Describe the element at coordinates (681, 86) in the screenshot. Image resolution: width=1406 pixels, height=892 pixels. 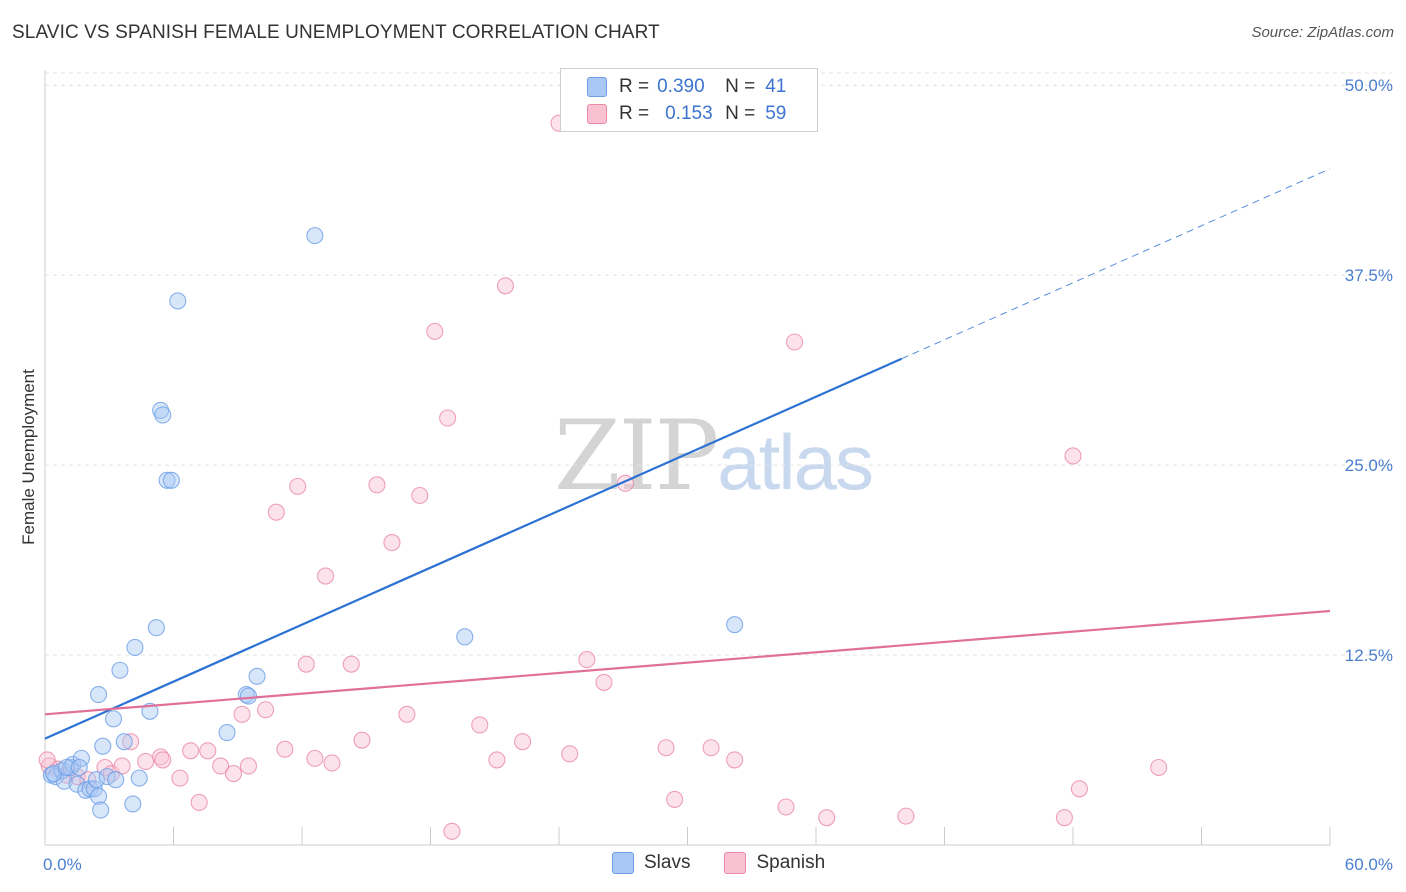
I see `legend-r-value: 0.390` at that location.